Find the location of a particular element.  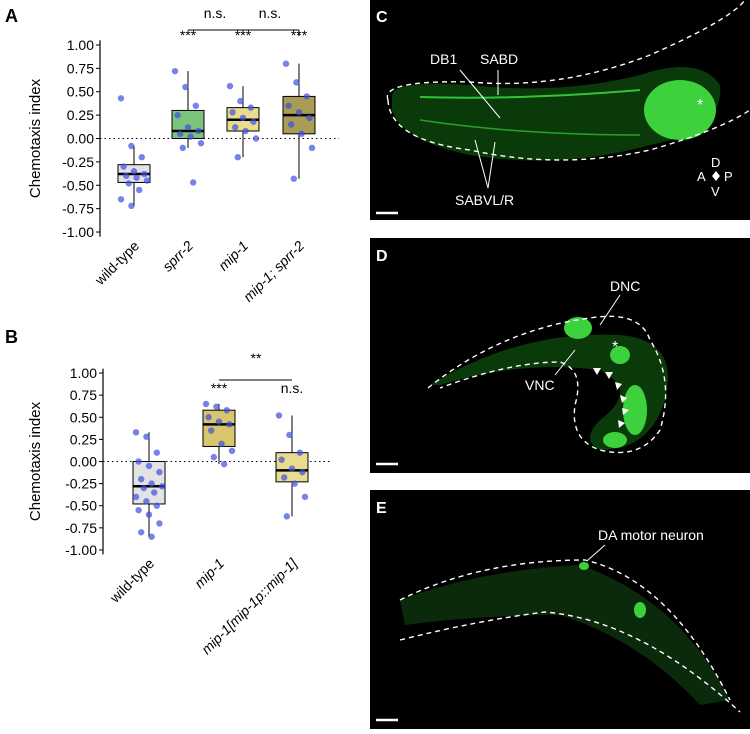

panel-label: D is located at coordinates (382, 256).